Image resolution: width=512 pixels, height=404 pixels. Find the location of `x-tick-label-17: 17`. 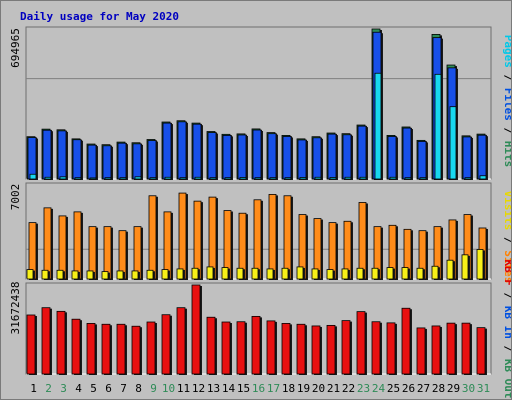

x-tick-label-17: 17 is located at coordinates (273, 388).